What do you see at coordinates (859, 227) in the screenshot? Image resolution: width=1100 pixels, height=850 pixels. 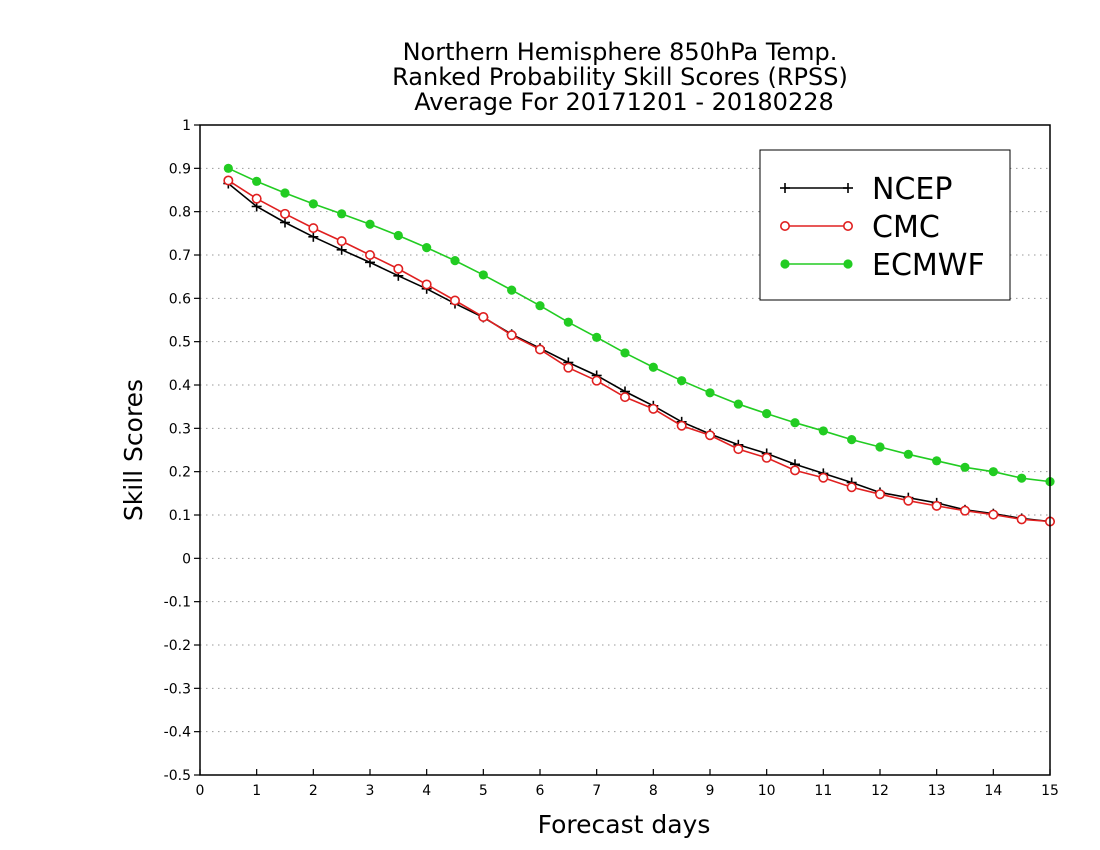 I see `legend-entry-cmc: CMC` at bounding box center [859, 227].